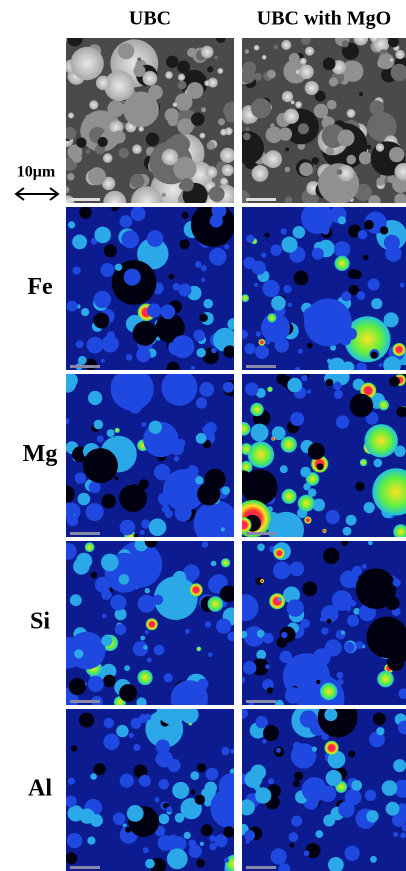 The width and height of the screenshot is (406, 871). I want to click on scale-label: 10μm, so click(36, 172).